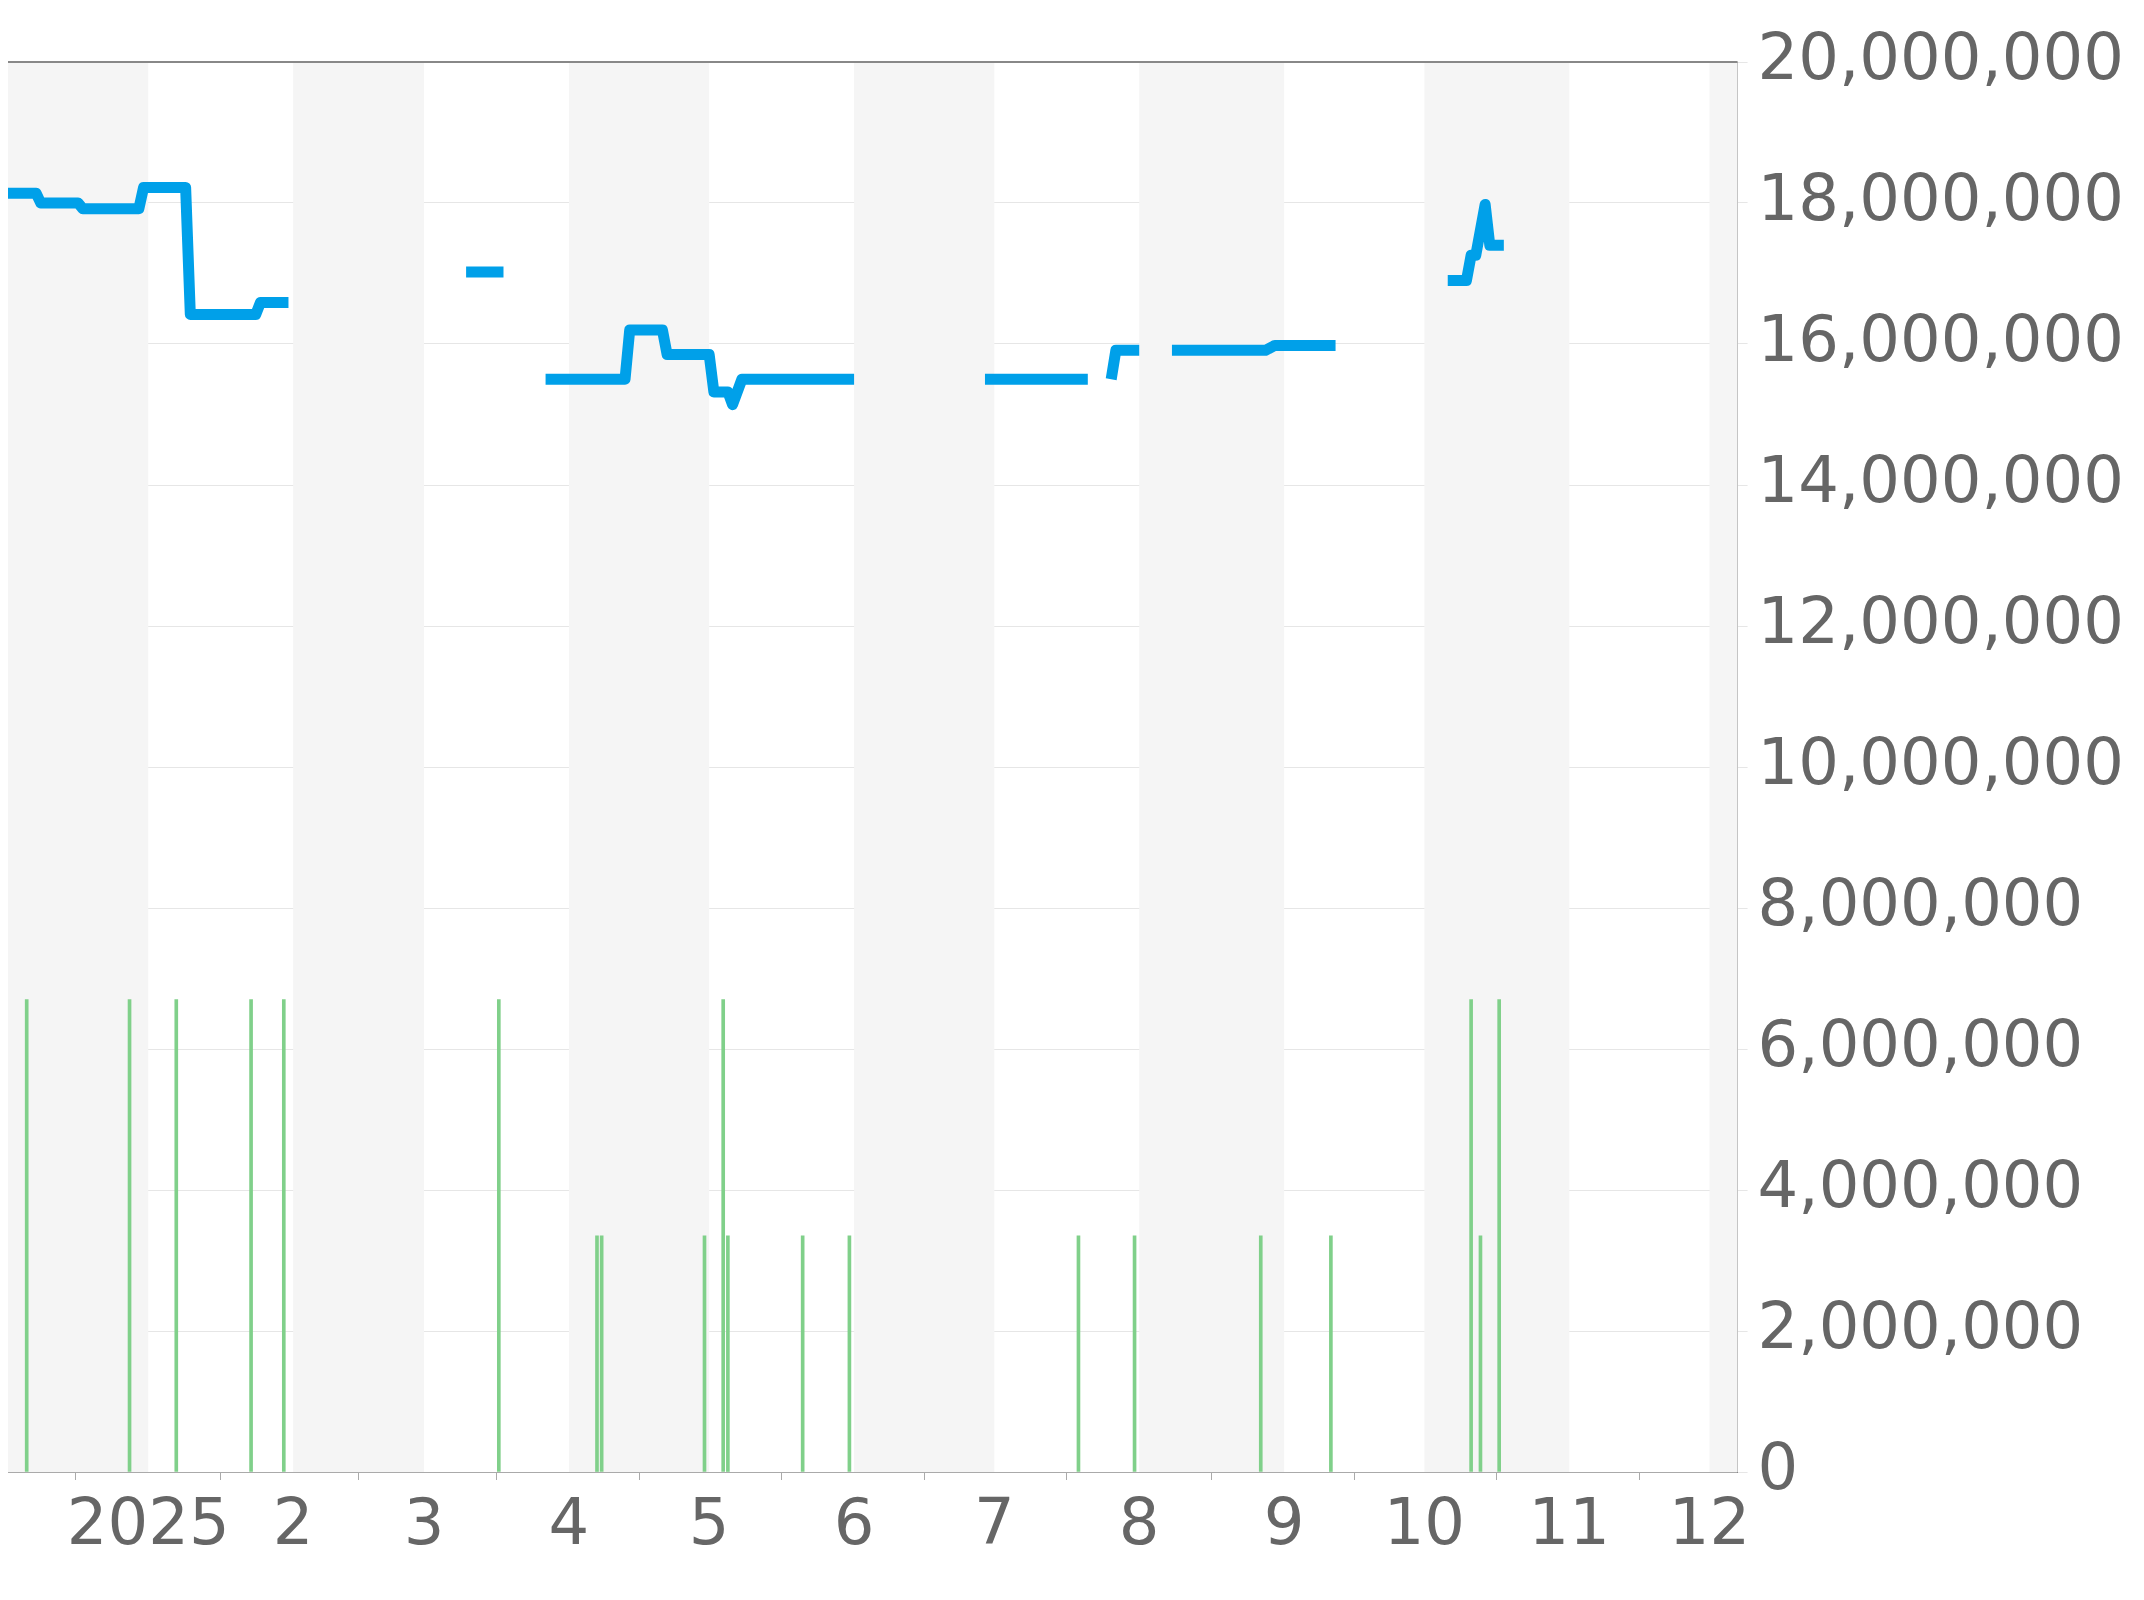 The image size is (2144, 1600). Describe the element at coordinates (1920, 902) in the screenshot. I see `y-tick-label: 8,000,000` at that location.